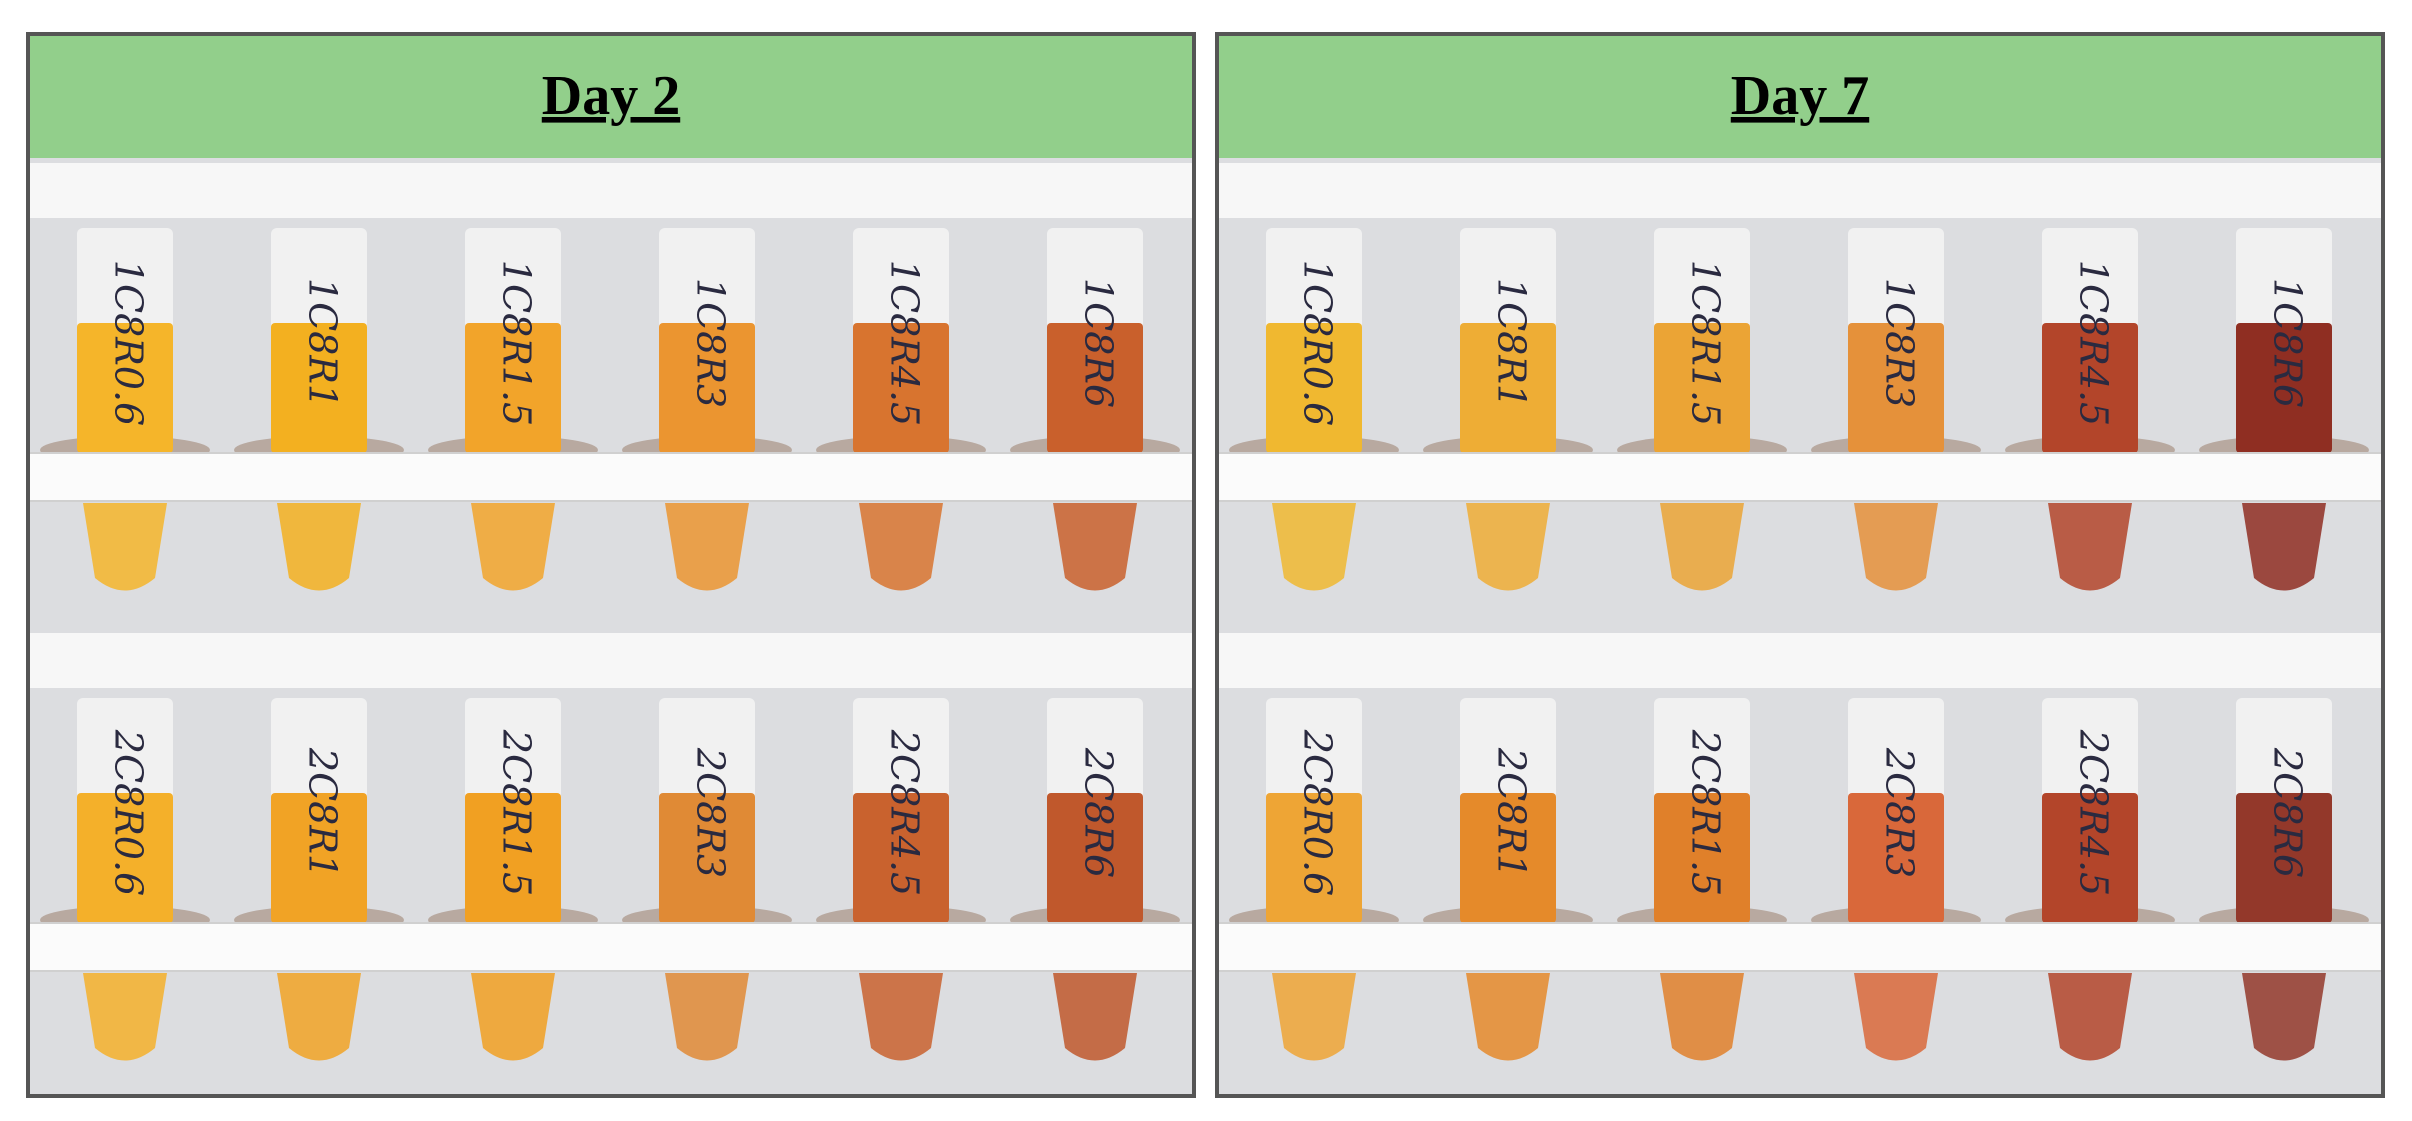 This screenshot has height=1121, width=2412. I want to click on panel-title: Day 7, so click(1800, 96).